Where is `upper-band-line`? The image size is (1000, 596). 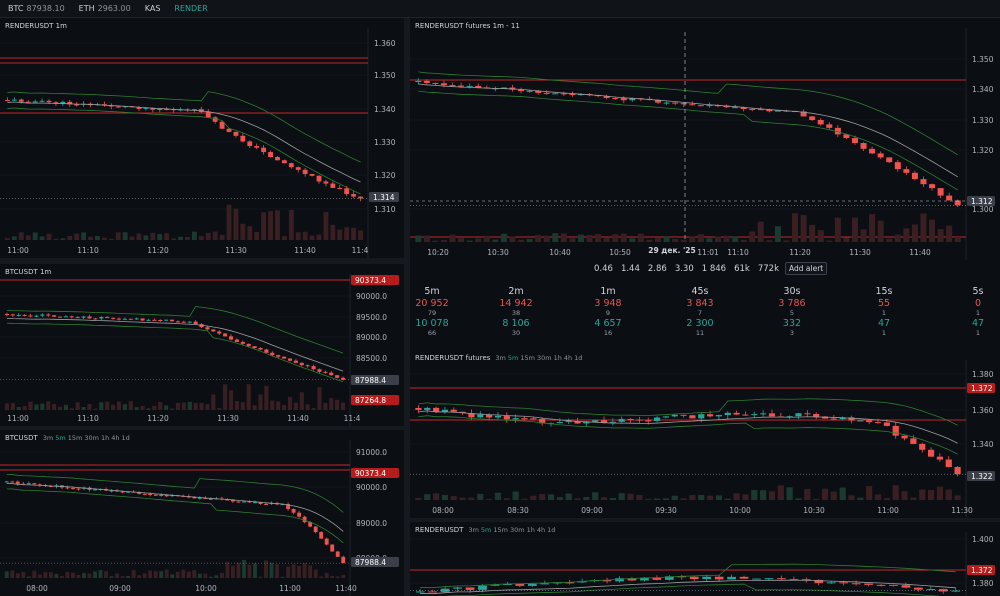
upper-band-line is located at coordinates (688, 113).